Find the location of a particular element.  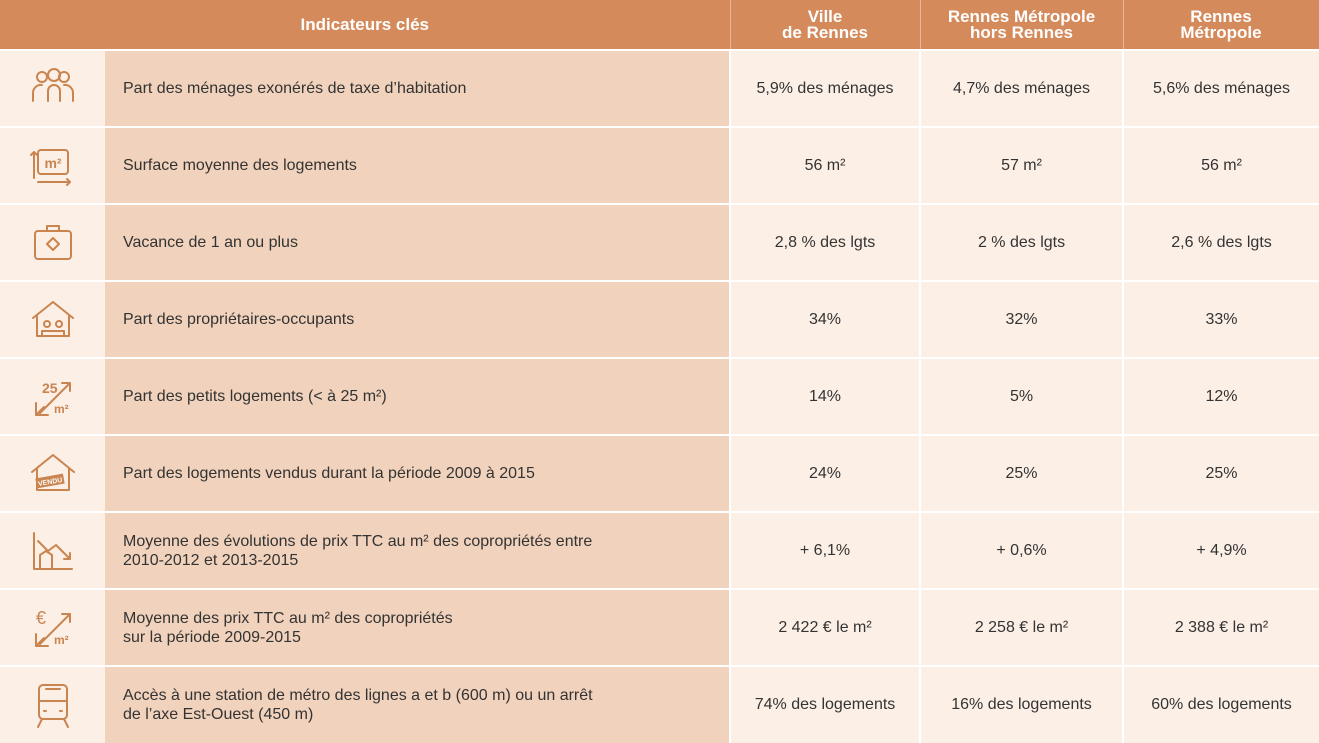

icon-cell: 25 m² is located at coordinates (52, 396).